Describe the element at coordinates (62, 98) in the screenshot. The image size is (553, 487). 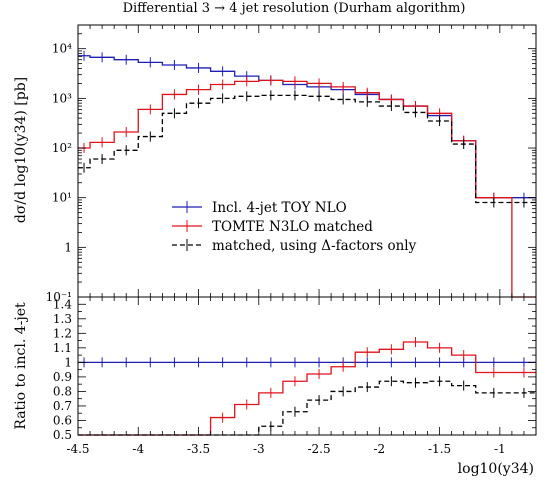
I see `upper-y-tick-label: 10³` at that location.